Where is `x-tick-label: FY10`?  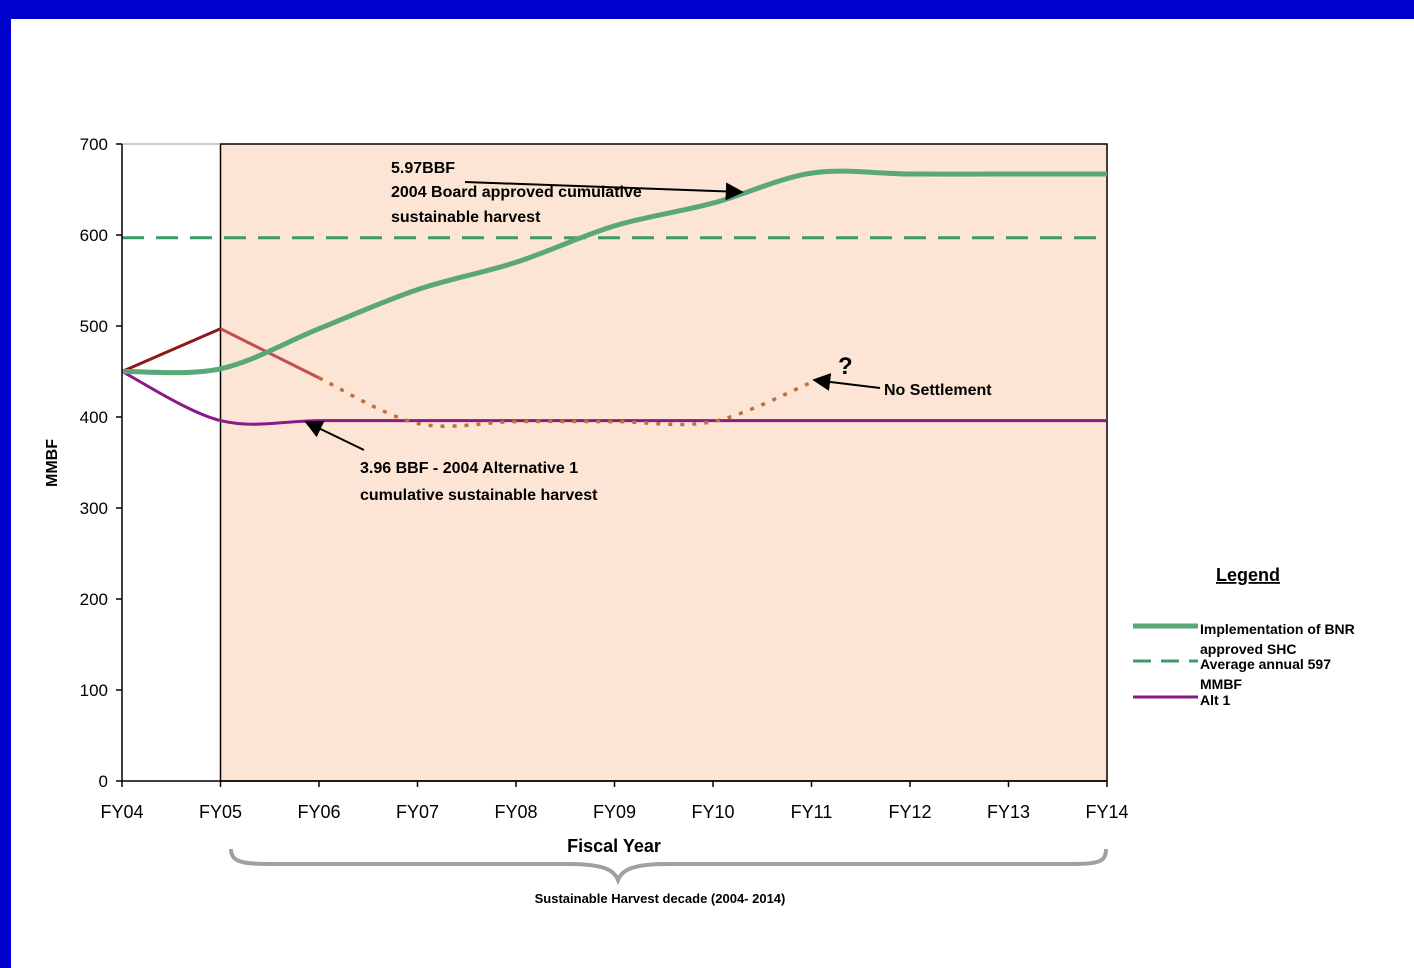
x-tick-label: FY10 is located at coordinates (712, 812).